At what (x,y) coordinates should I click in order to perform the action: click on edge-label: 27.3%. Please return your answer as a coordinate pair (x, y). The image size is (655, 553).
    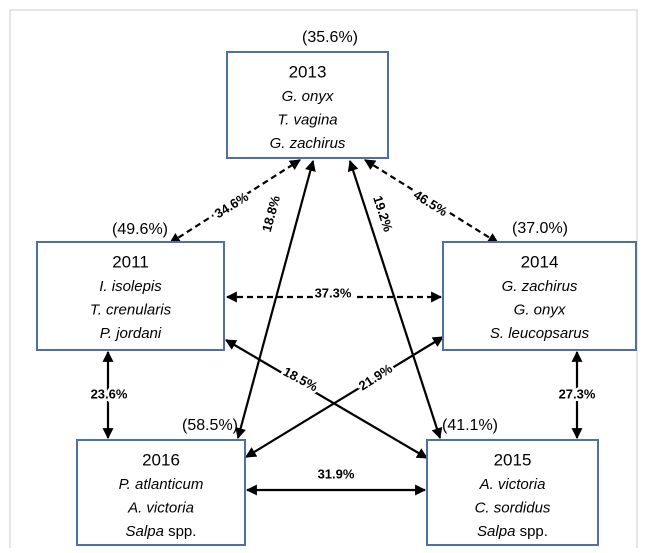
    Looking at the image, I should click on (577, 393).